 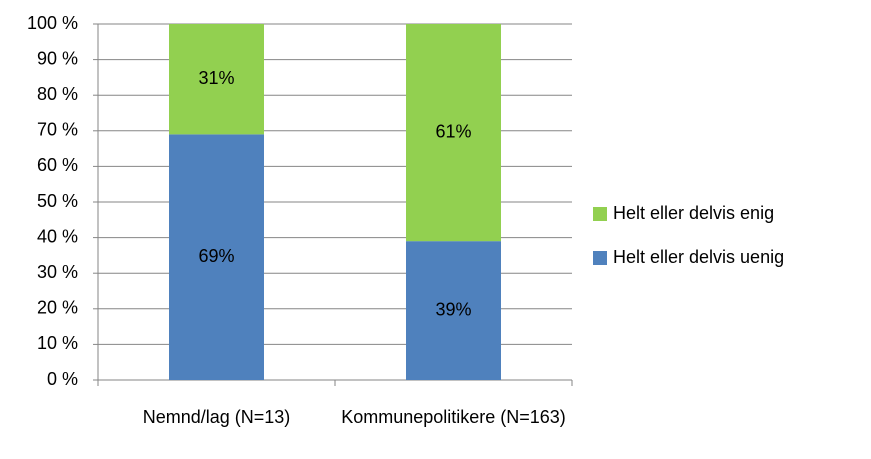 I want to click on data-label: 31%, so click(x=216, y=78).